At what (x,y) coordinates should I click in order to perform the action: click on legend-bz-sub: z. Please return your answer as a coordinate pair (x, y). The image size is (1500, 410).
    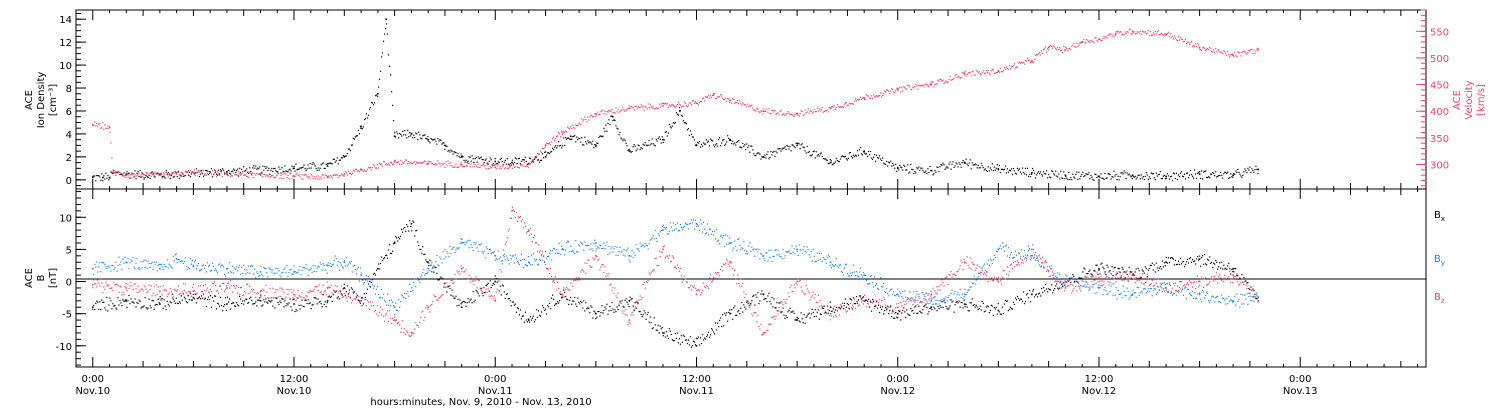
    Looking at the image, I should click on (1443, 301).